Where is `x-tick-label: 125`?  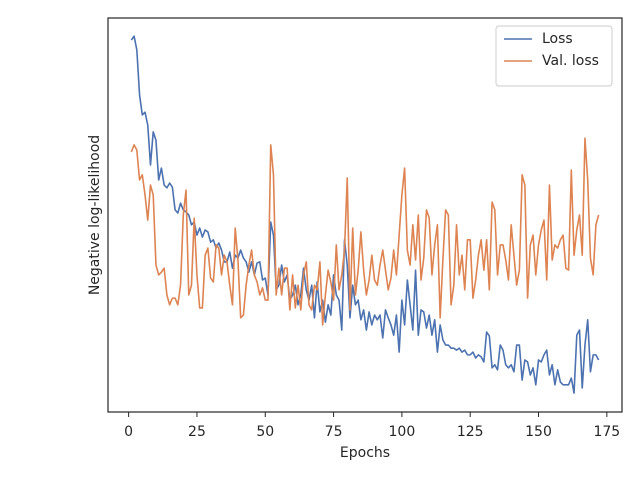
x-tick-label: 125 is located at coordinates (470, 432).